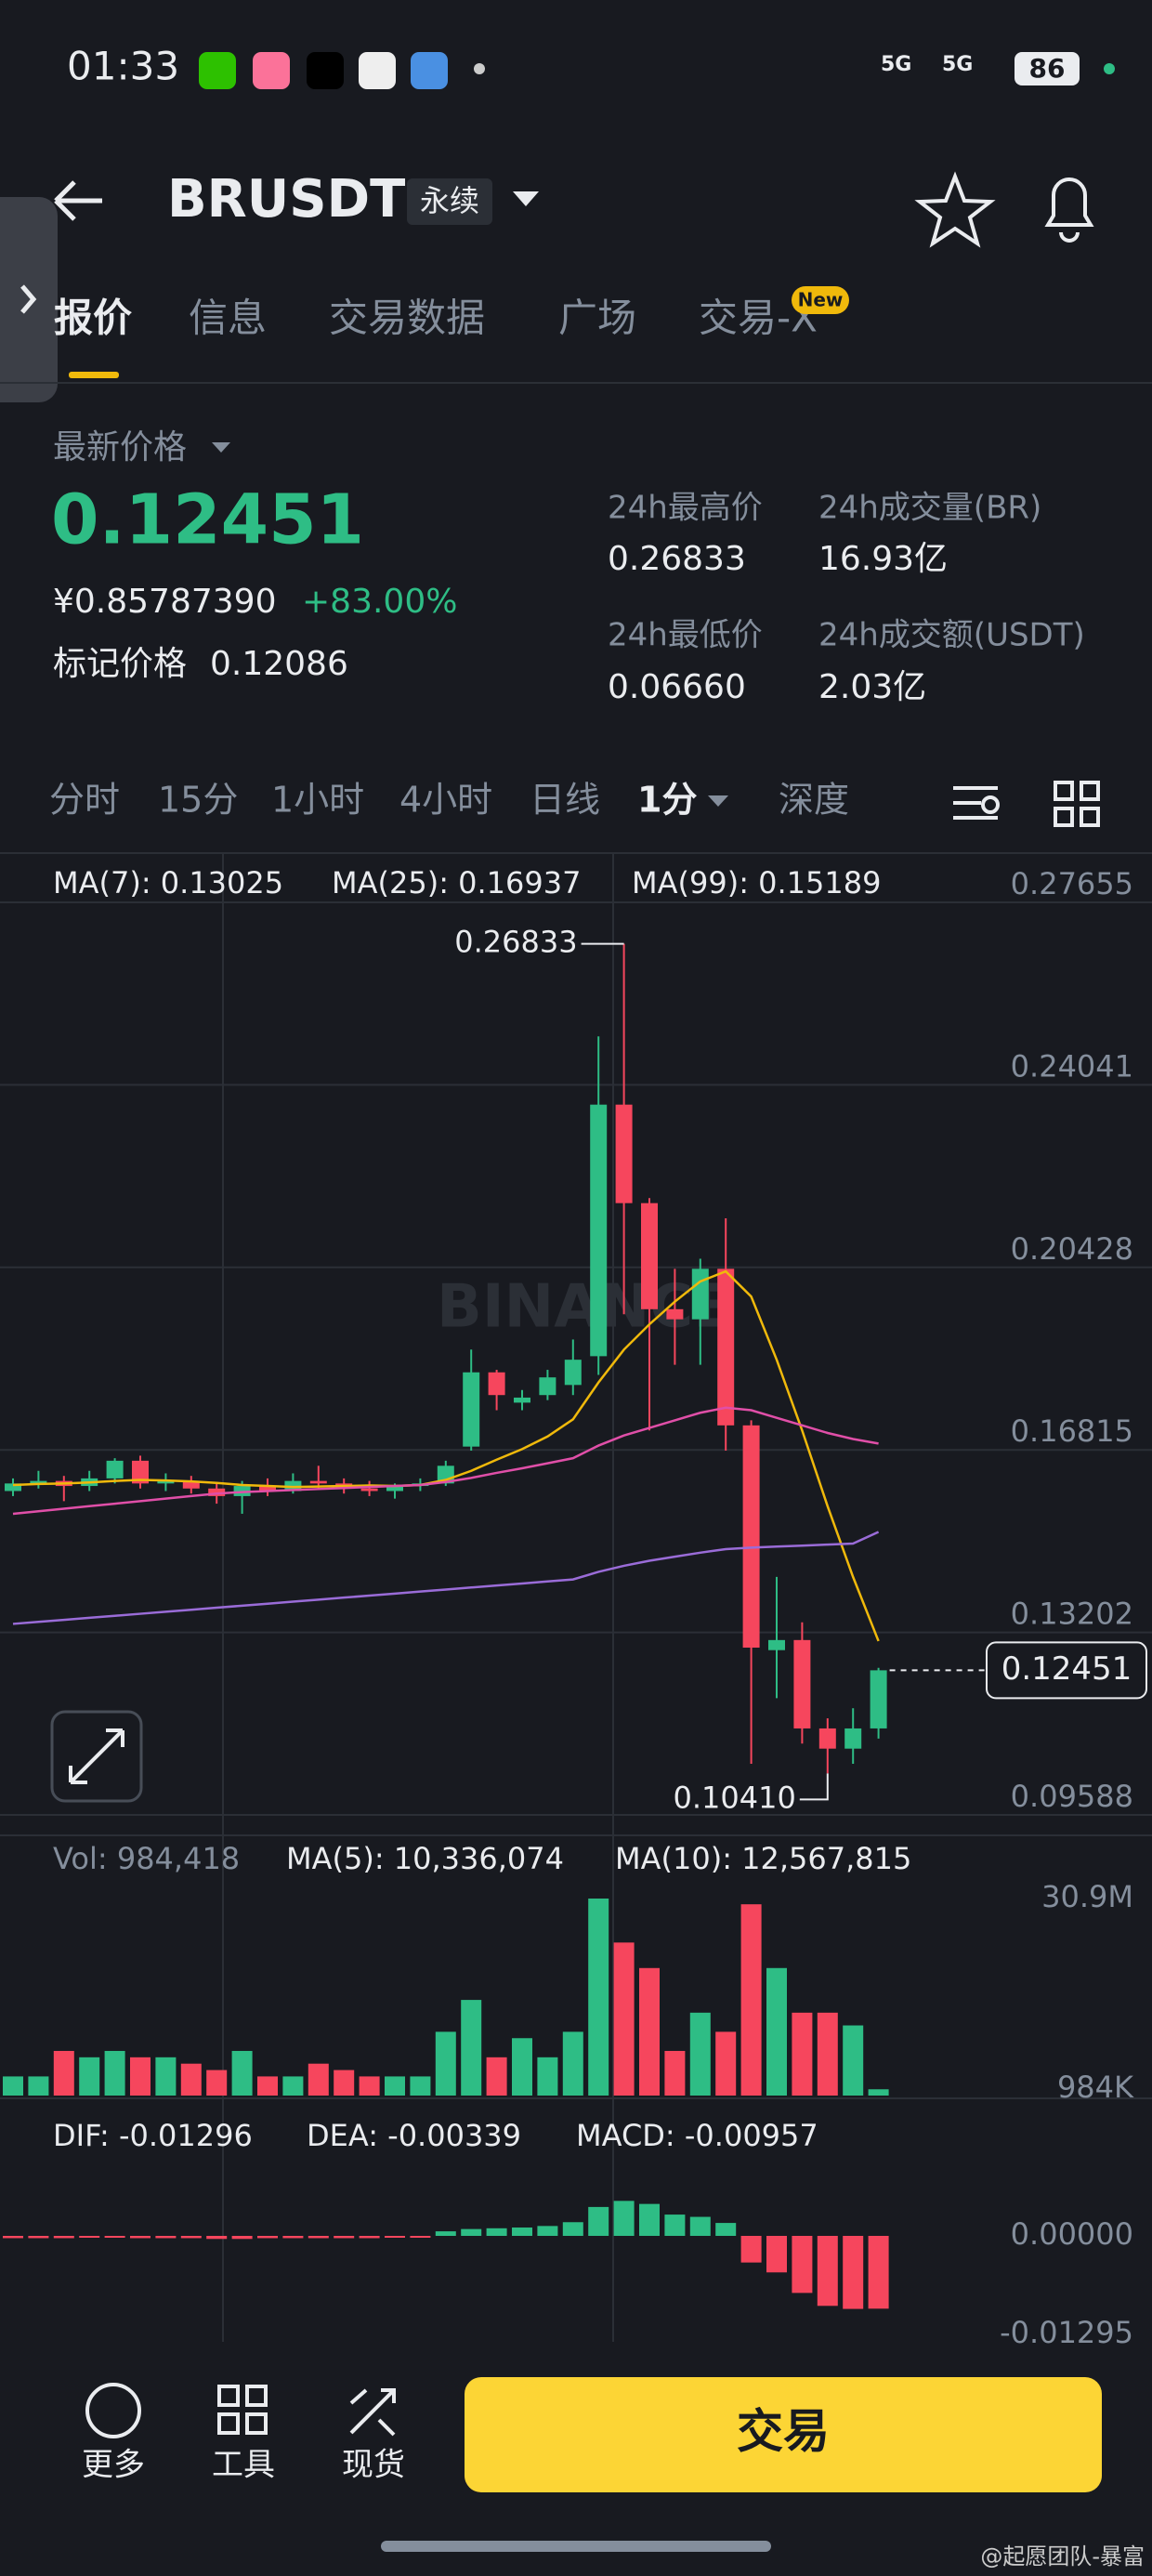 The image size is (1152, 2576). I want to click on timeframe-dropdown, so click(718, 801).